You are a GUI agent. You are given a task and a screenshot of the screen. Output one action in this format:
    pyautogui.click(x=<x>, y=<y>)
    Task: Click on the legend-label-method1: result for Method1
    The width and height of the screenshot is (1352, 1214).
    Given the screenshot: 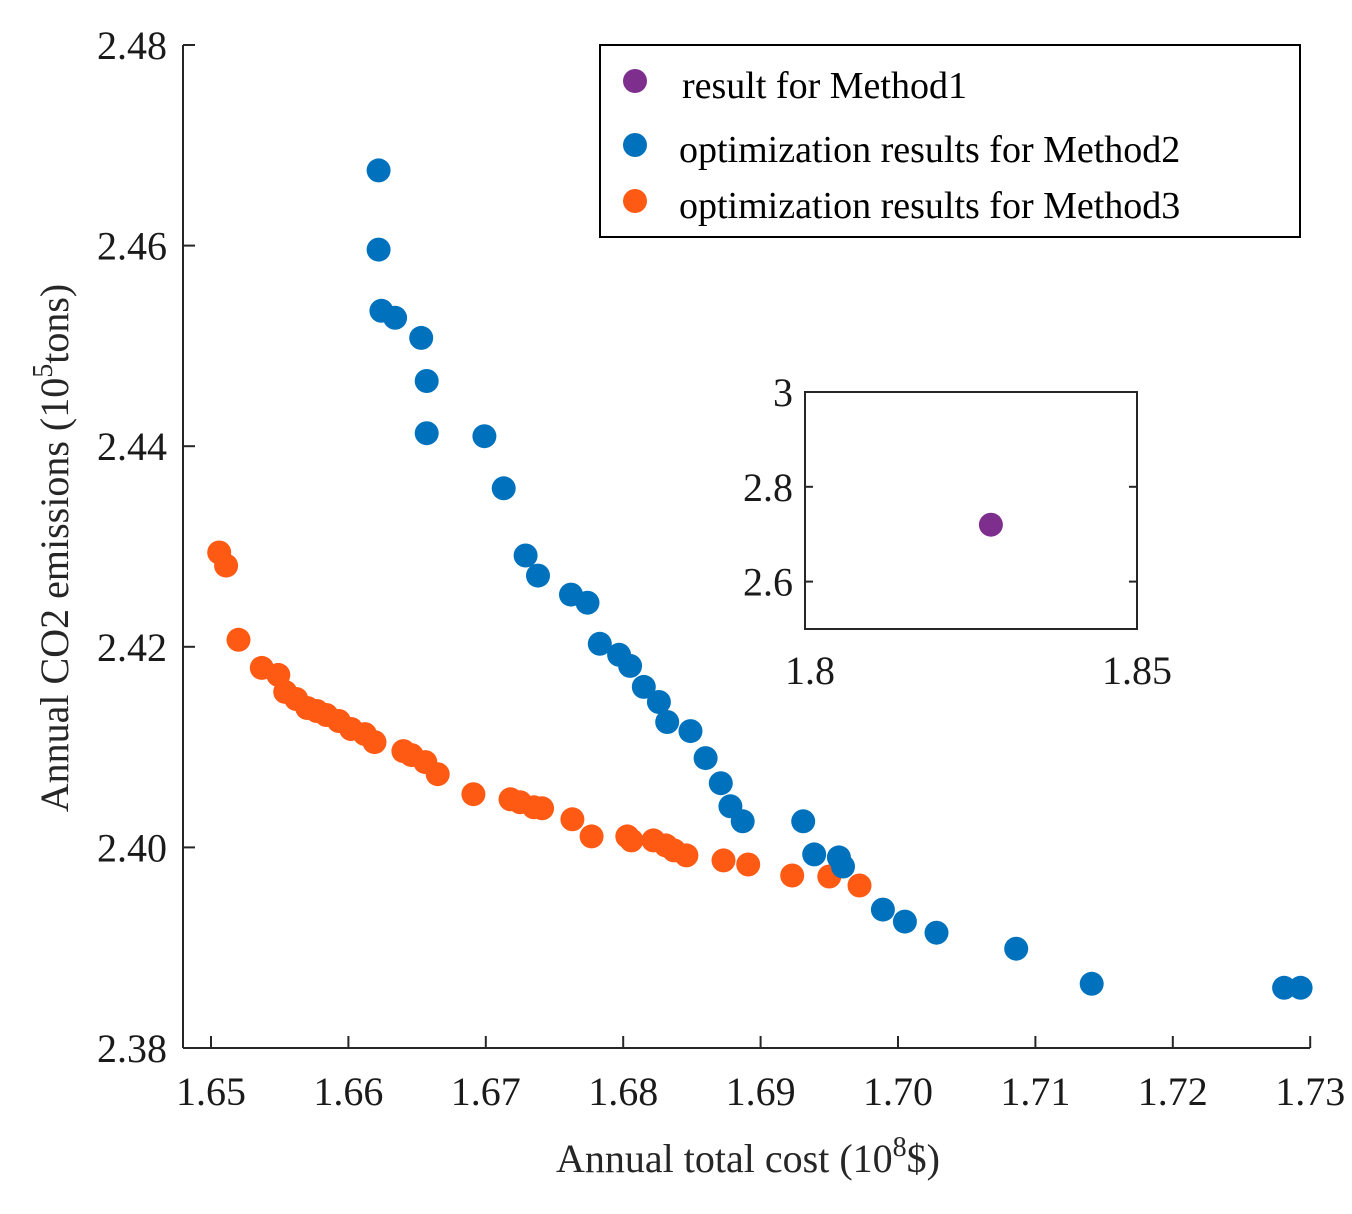 What is the action you would take?
    pyautogui.click(x=824, y=86)
    